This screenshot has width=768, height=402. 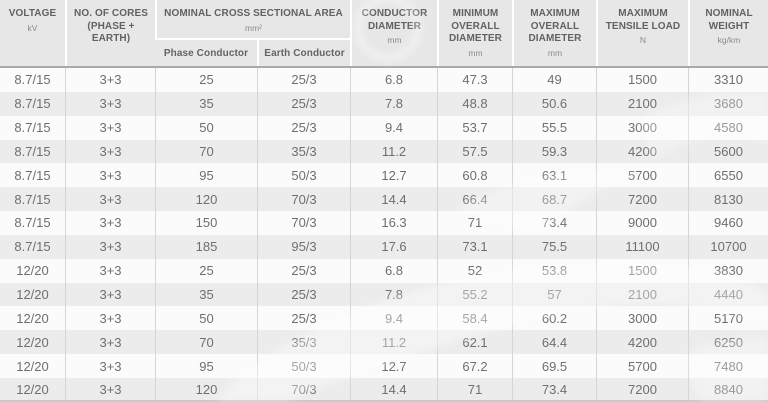 I want to click on table-cell: 60.8, so click(x=474, y=175).